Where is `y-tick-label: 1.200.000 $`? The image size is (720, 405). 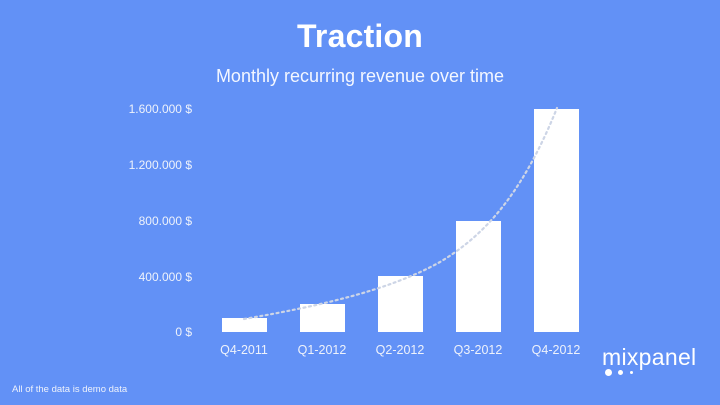 y-tick-label: 1.200.000 $ is located at coordinates (160, 165).